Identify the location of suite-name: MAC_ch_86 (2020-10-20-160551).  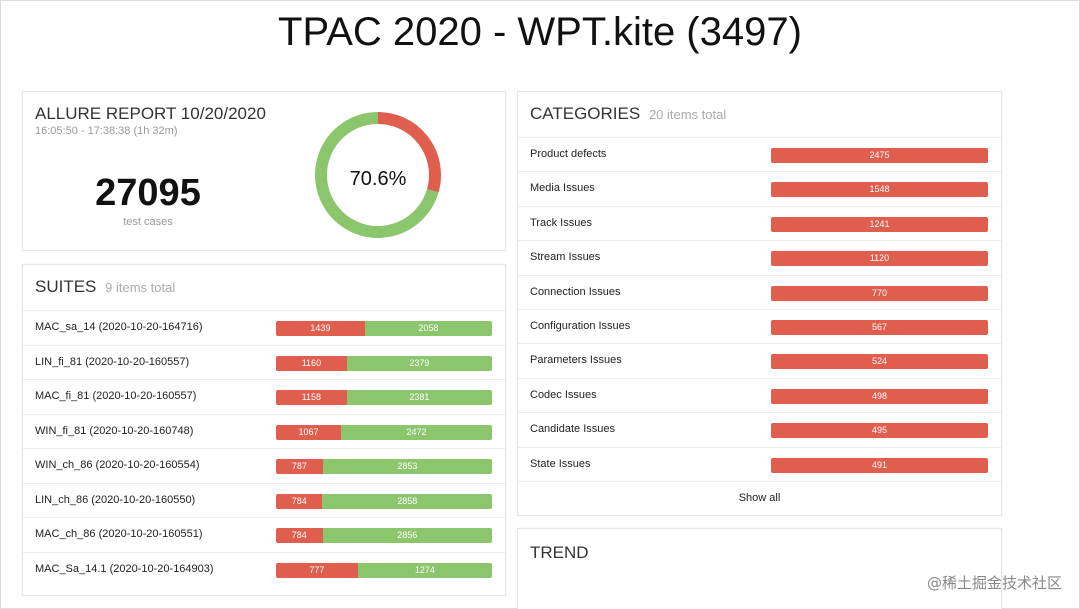
(119, 534).